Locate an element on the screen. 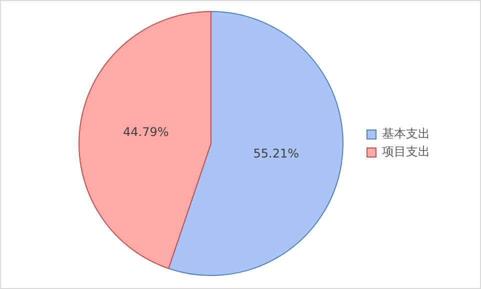  legend-label: 基本支出 is located at coordinates (406, 133).